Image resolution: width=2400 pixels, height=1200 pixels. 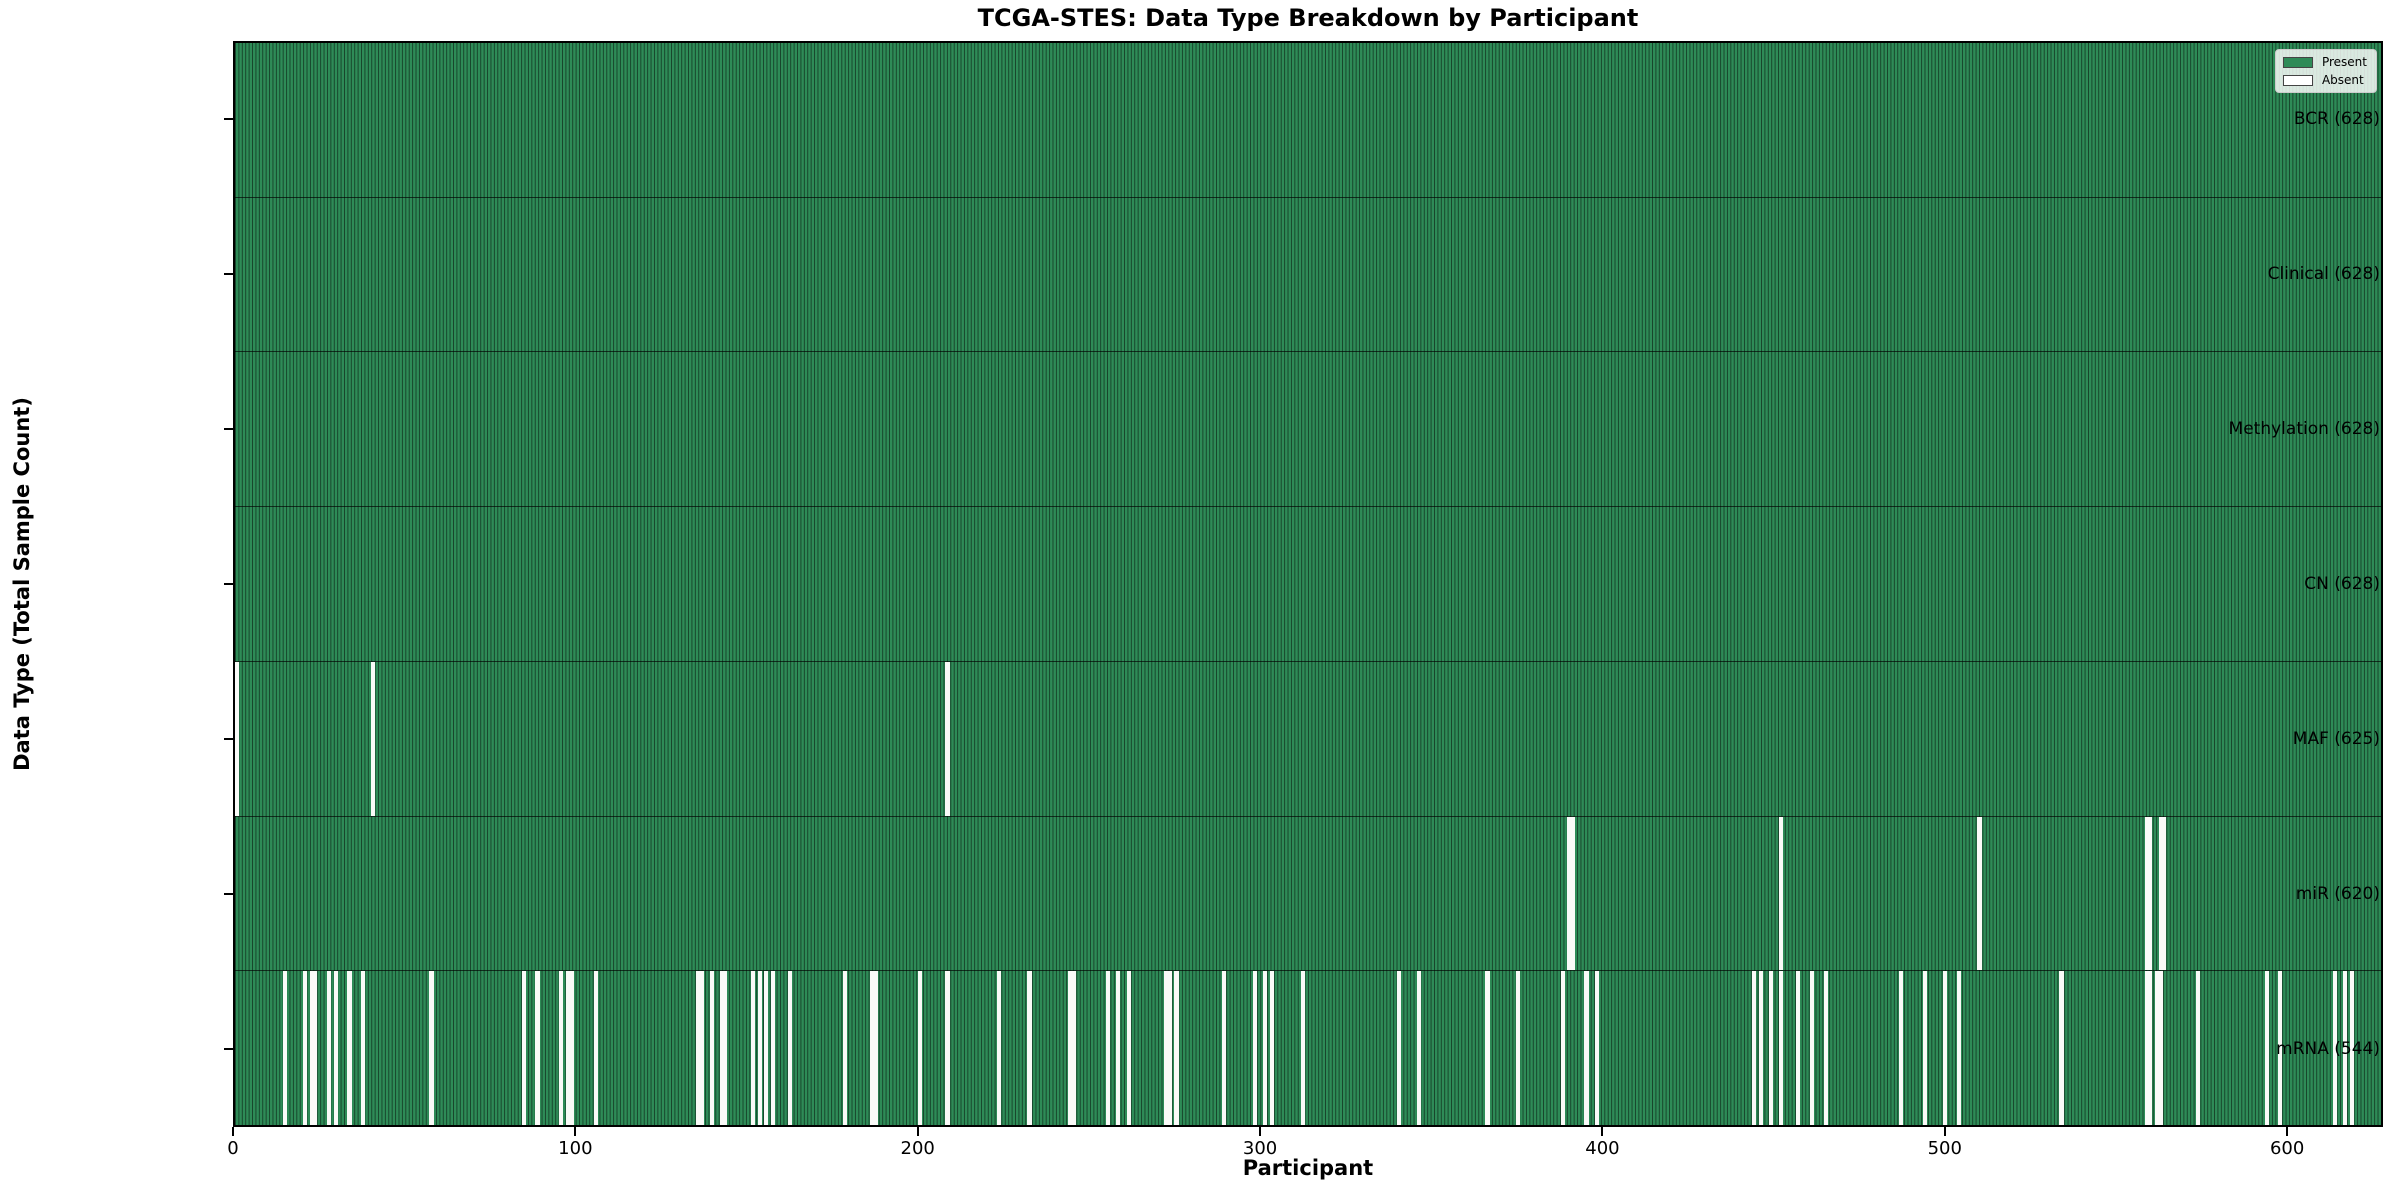 What do you see at coordinates (22, 584) in the screenshot?
I see `y-axis-label: Data Type (Total Sample Count)` at bounding box center [22, 584].